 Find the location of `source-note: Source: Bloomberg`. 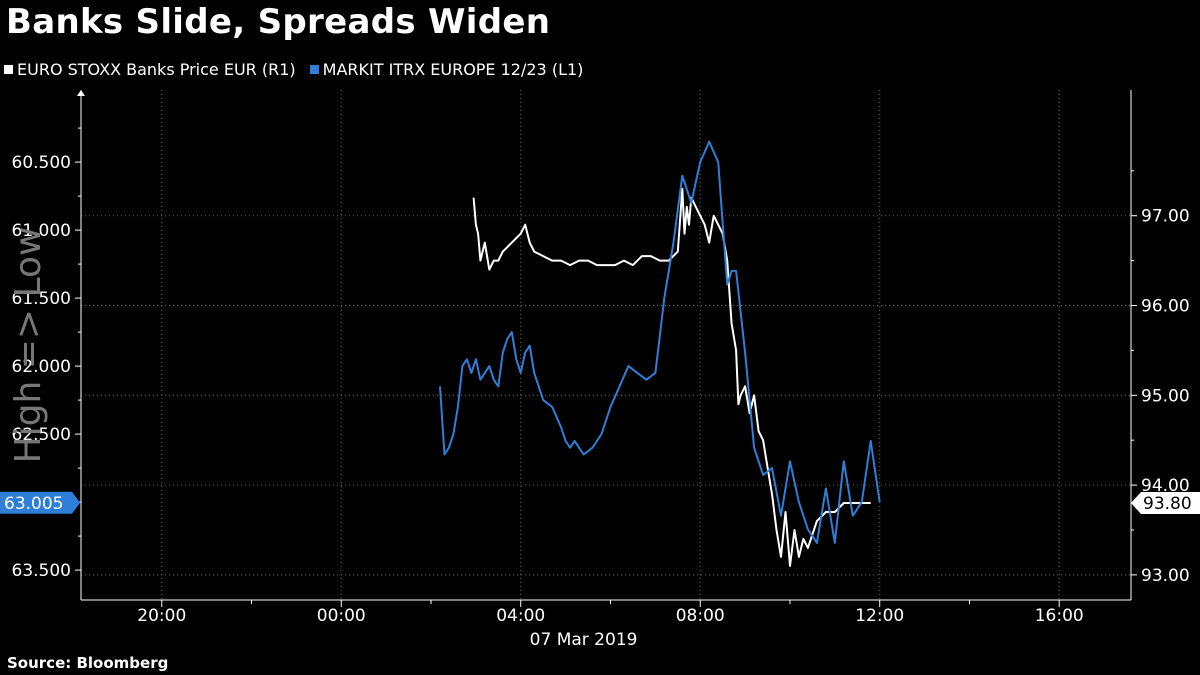

source-note: Source: Bloomberg is located at coordinates (88, 663).